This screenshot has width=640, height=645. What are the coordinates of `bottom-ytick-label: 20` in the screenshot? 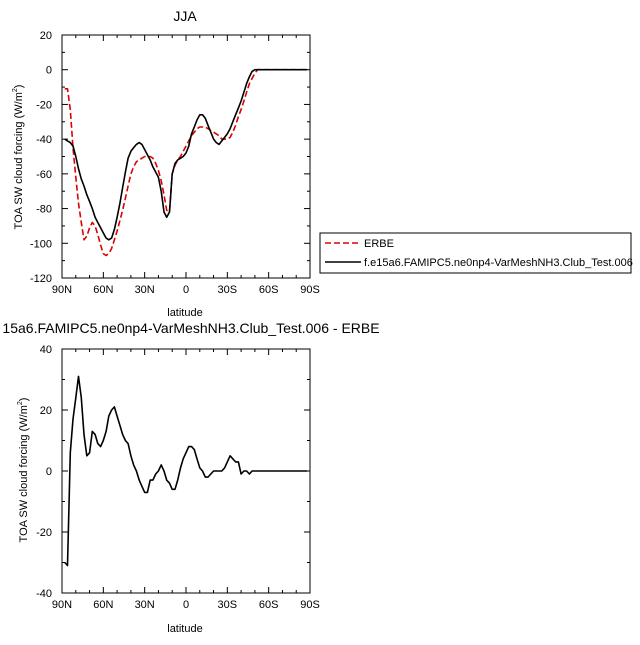 It's located at (46, 411).